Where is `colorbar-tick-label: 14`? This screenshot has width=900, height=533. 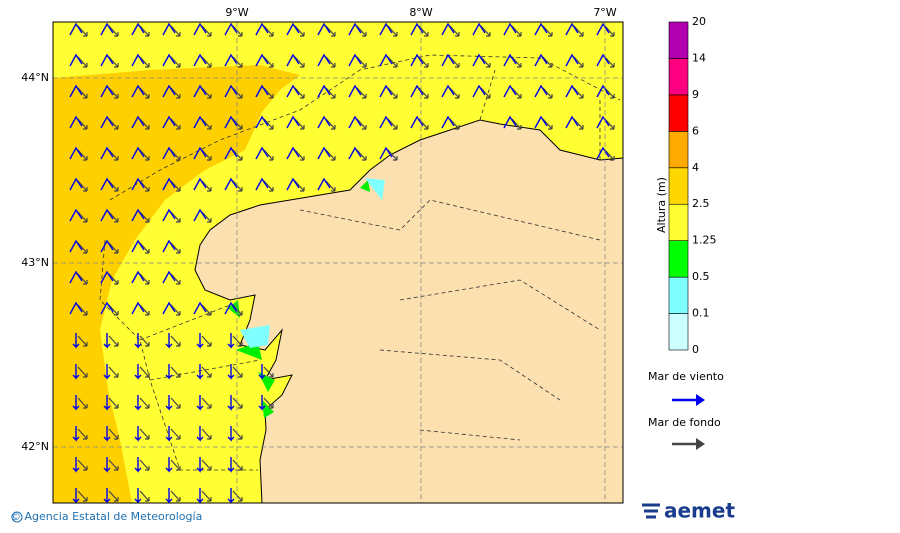 colorbar-tick-label: 14 is located at coordinates (699, 57).